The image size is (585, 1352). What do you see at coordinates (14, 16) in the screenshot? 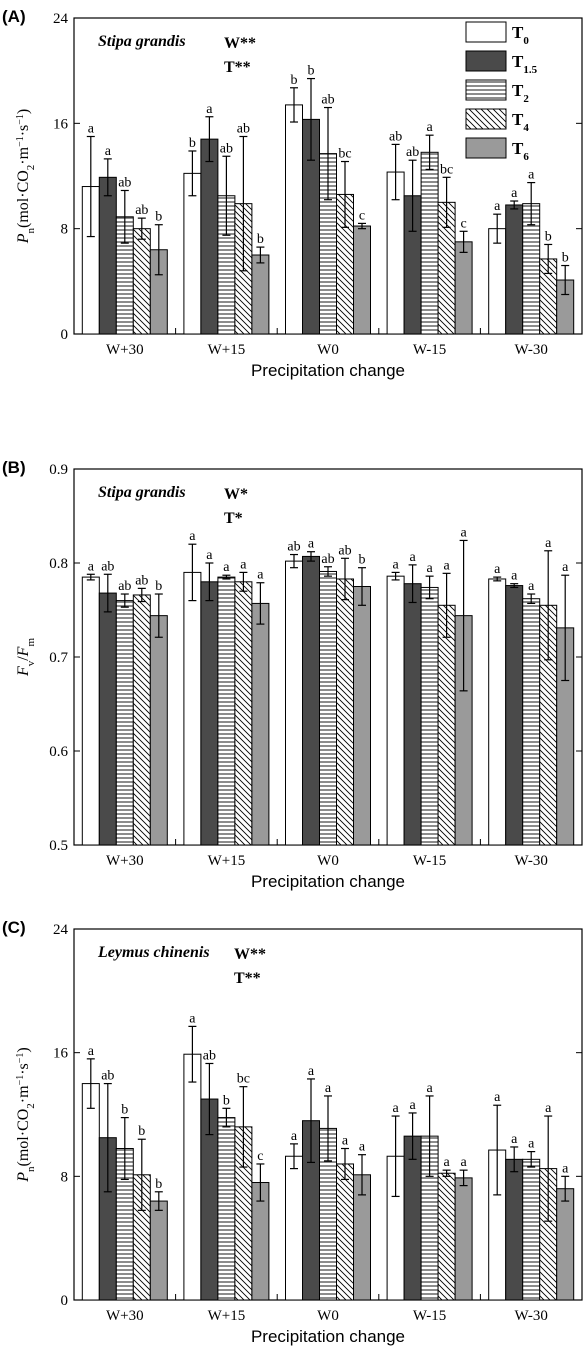
I see `panel-label: (A)` at bounding box center [14, 16].